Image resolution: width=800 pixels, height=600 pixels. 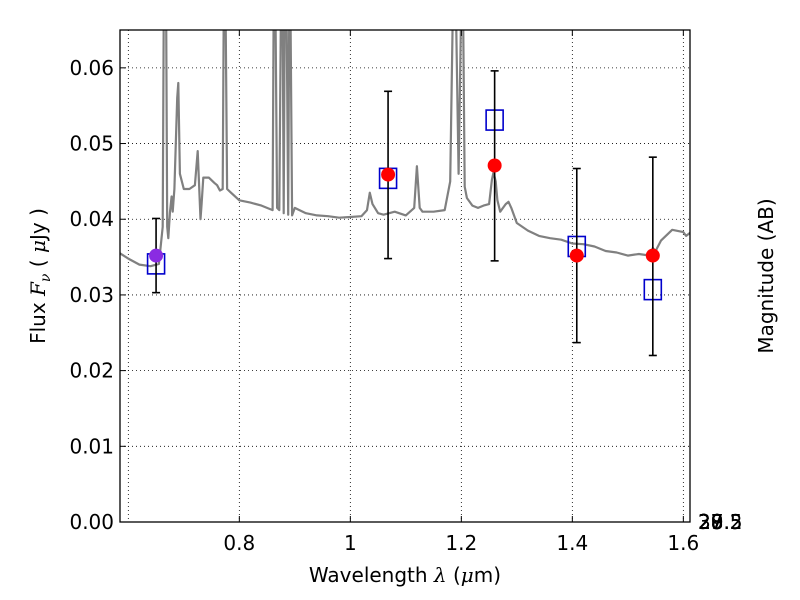 What do you see at coordinates (461, 543) in the screenshot?
I see `x-tick-label: 1.2` at bounding box center [461, 543].